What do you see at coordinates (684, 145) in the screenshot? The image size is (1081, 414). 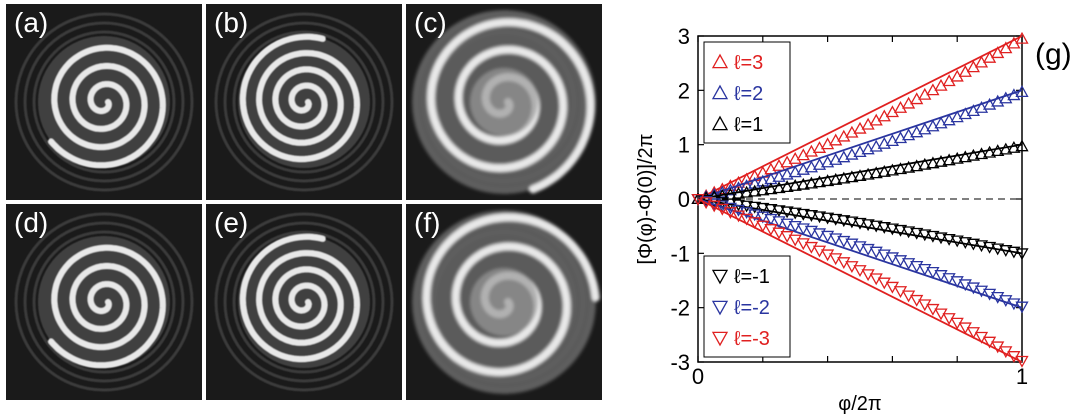 I see `y-tick-label: 1` at bounding box center [684, 145].